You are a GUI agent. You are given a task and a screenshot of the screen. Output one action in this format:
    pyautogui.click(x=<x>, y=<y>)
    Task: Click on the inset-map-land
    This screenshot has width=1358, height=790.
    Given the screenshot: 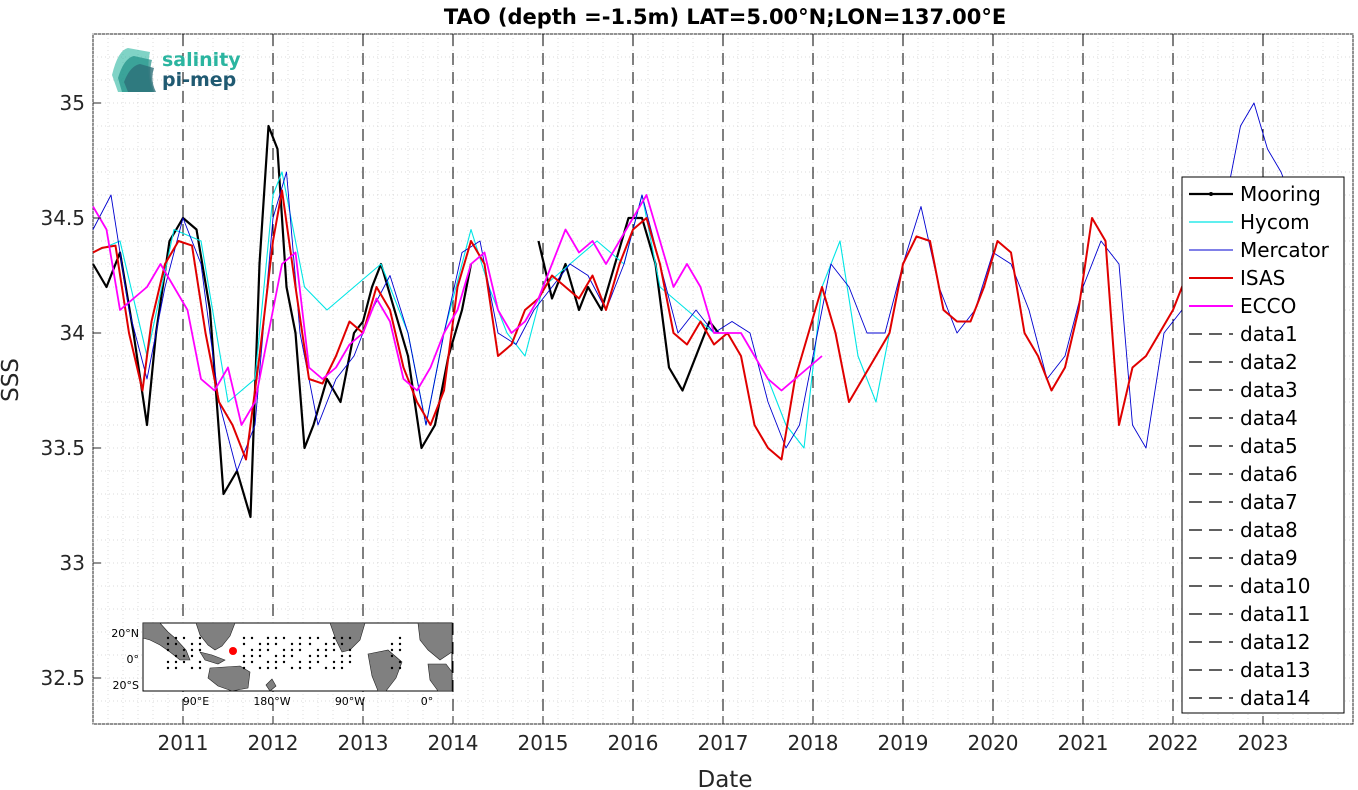 What is the action you would take?
    pyautogui.click(x=297, y=657)
    